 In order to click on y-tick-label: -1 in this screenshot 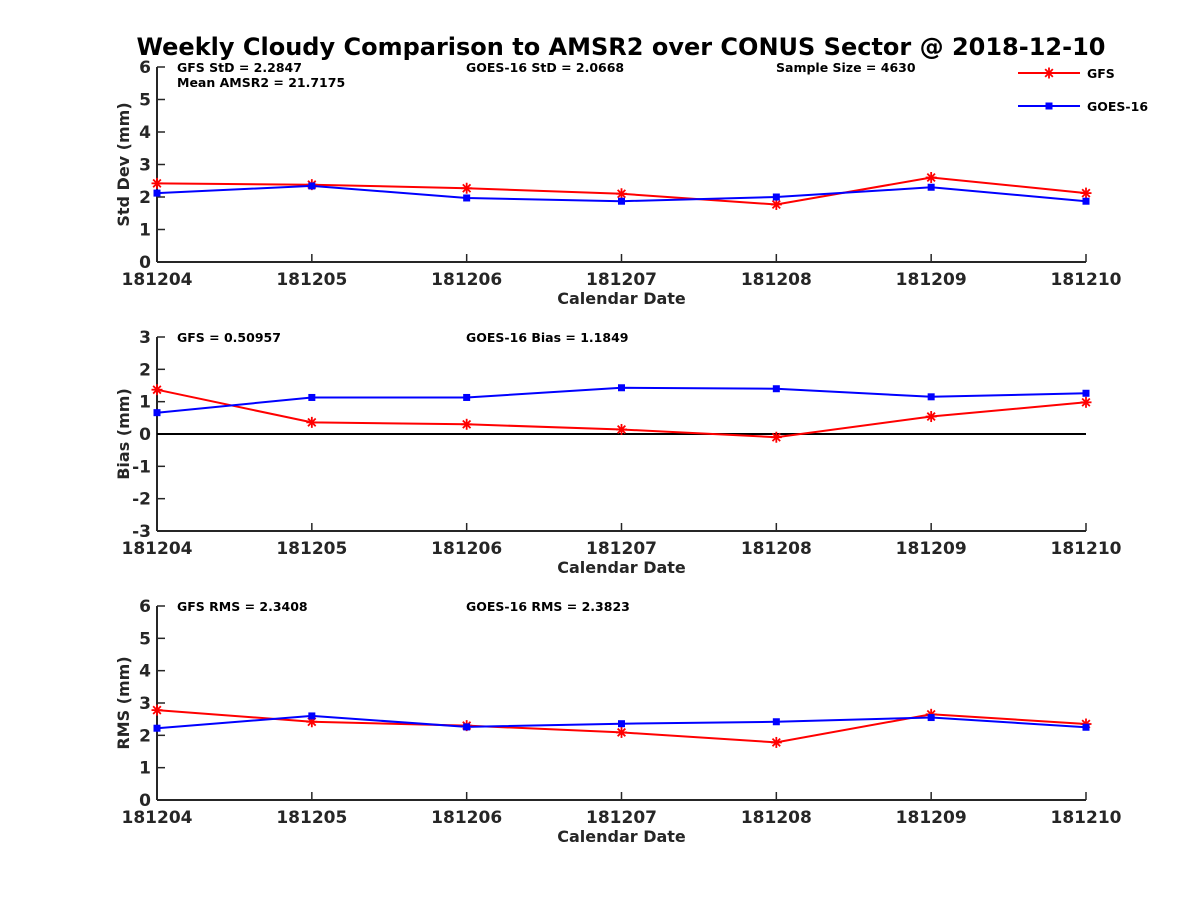, I will do `click(141, 467)`.